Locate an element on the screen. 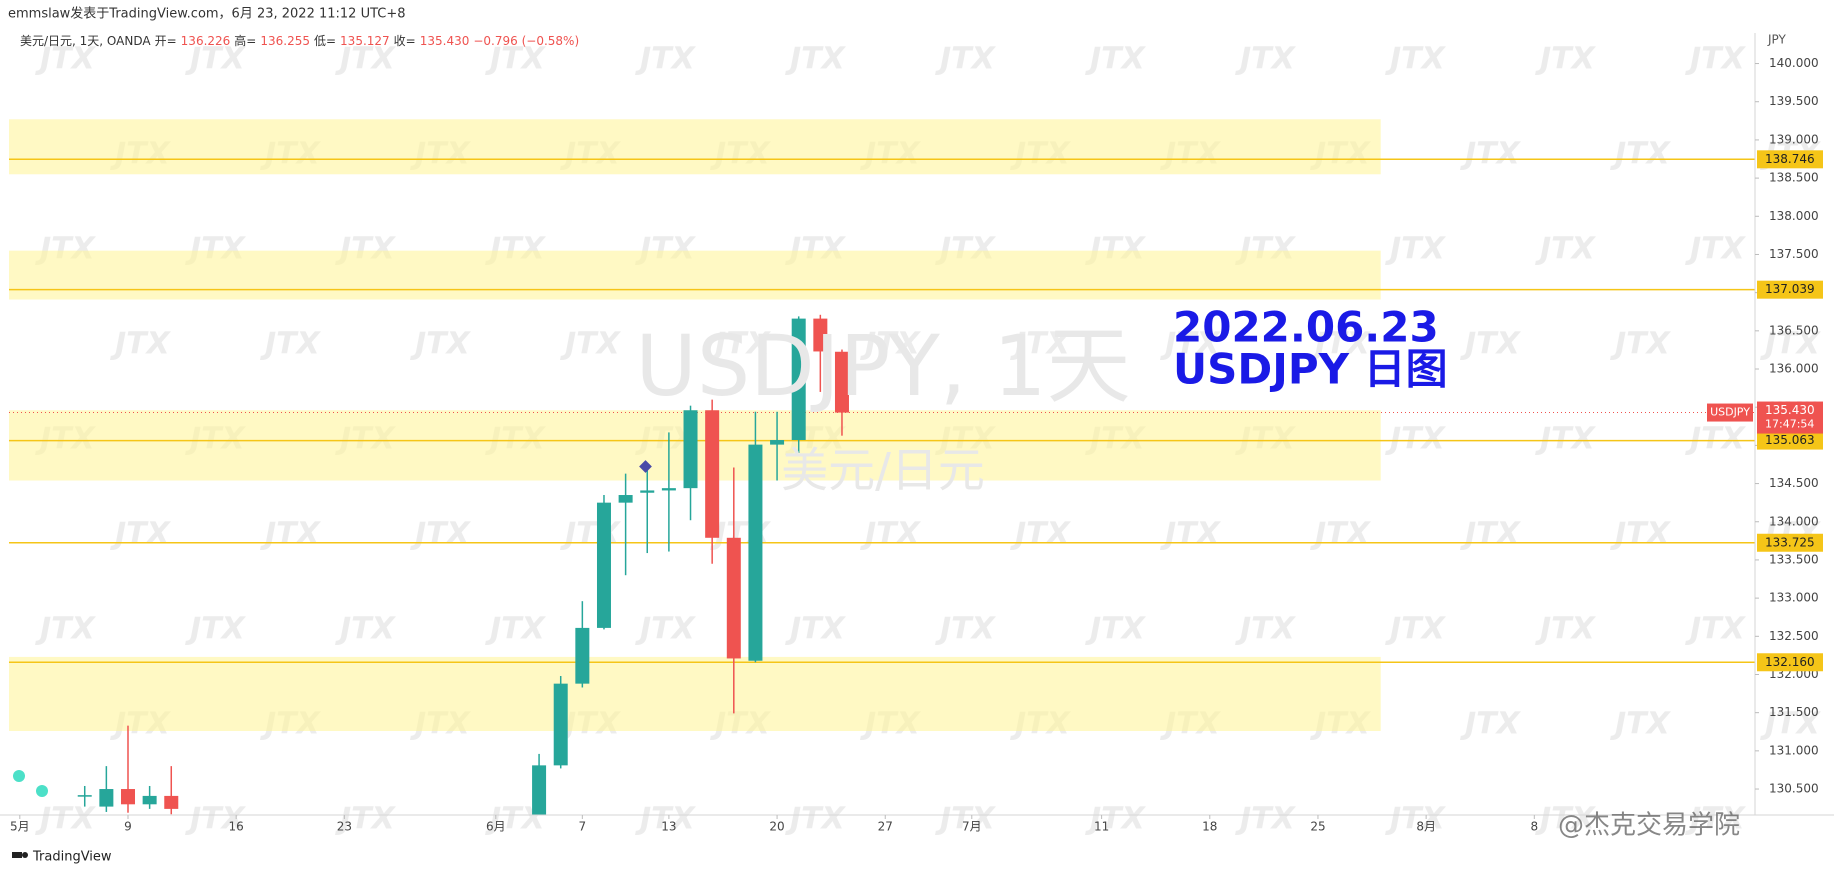 The height and width of the screenshot is (875, 1834). x-tick-label: 8月 is located at coordinates (1426, 827).